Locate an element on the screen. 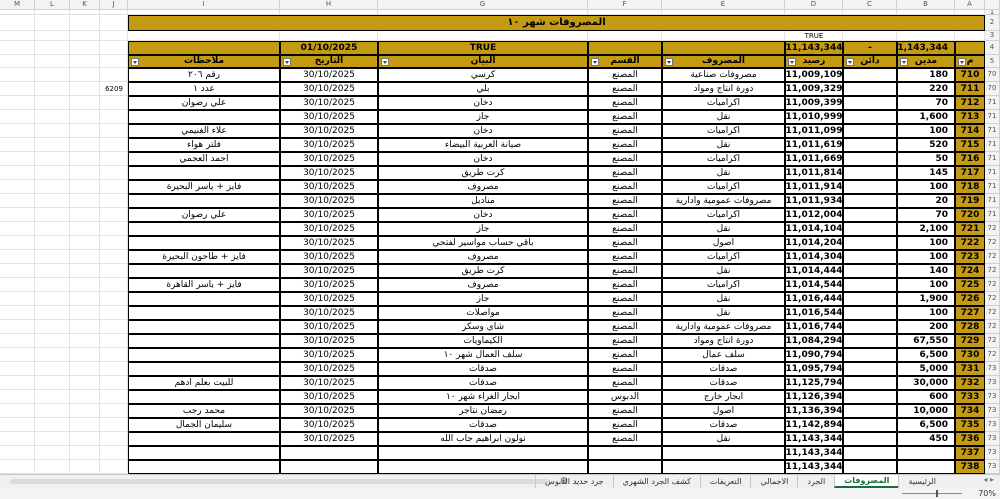  cell-expense: سلف عمال is located at coordinates (723, 355).